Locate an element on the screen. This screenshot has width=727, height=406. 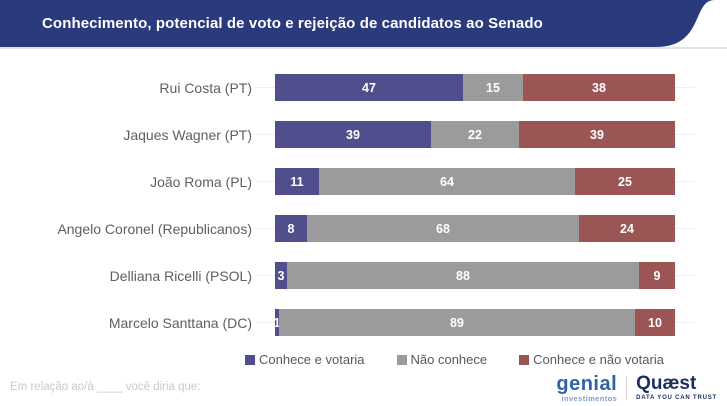
bar-value-label: 1 is located at coordinates (277, 322).